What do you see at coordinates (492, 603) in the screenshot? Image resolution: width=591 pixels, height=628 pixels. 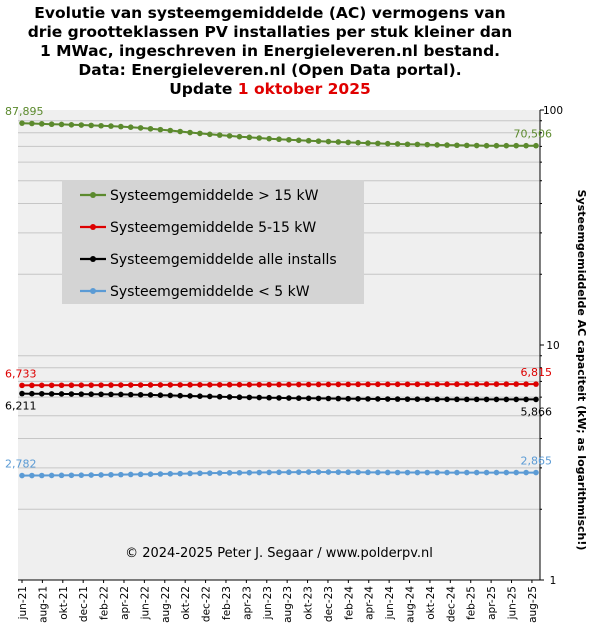 I see `x-tick-label: apr-25` at bounding box center [492, 603].